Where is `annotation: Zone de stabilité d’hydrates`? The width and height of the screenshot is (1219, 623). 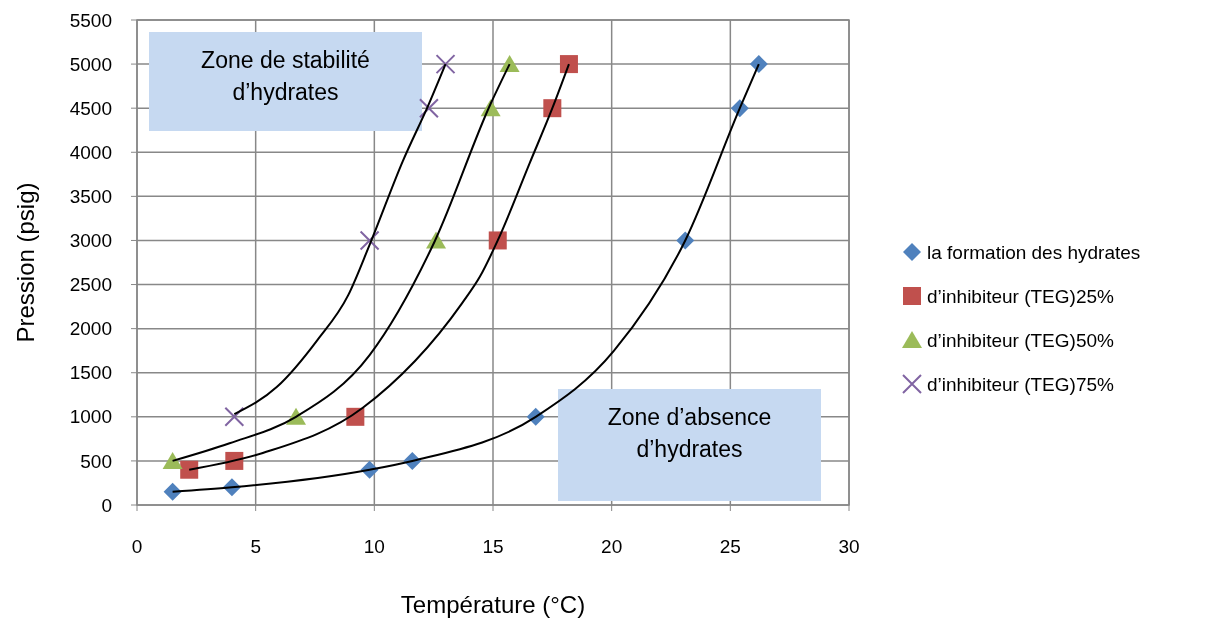 annotation: Zone de stabilité d’hydrates is located at coordinates (285, 76).